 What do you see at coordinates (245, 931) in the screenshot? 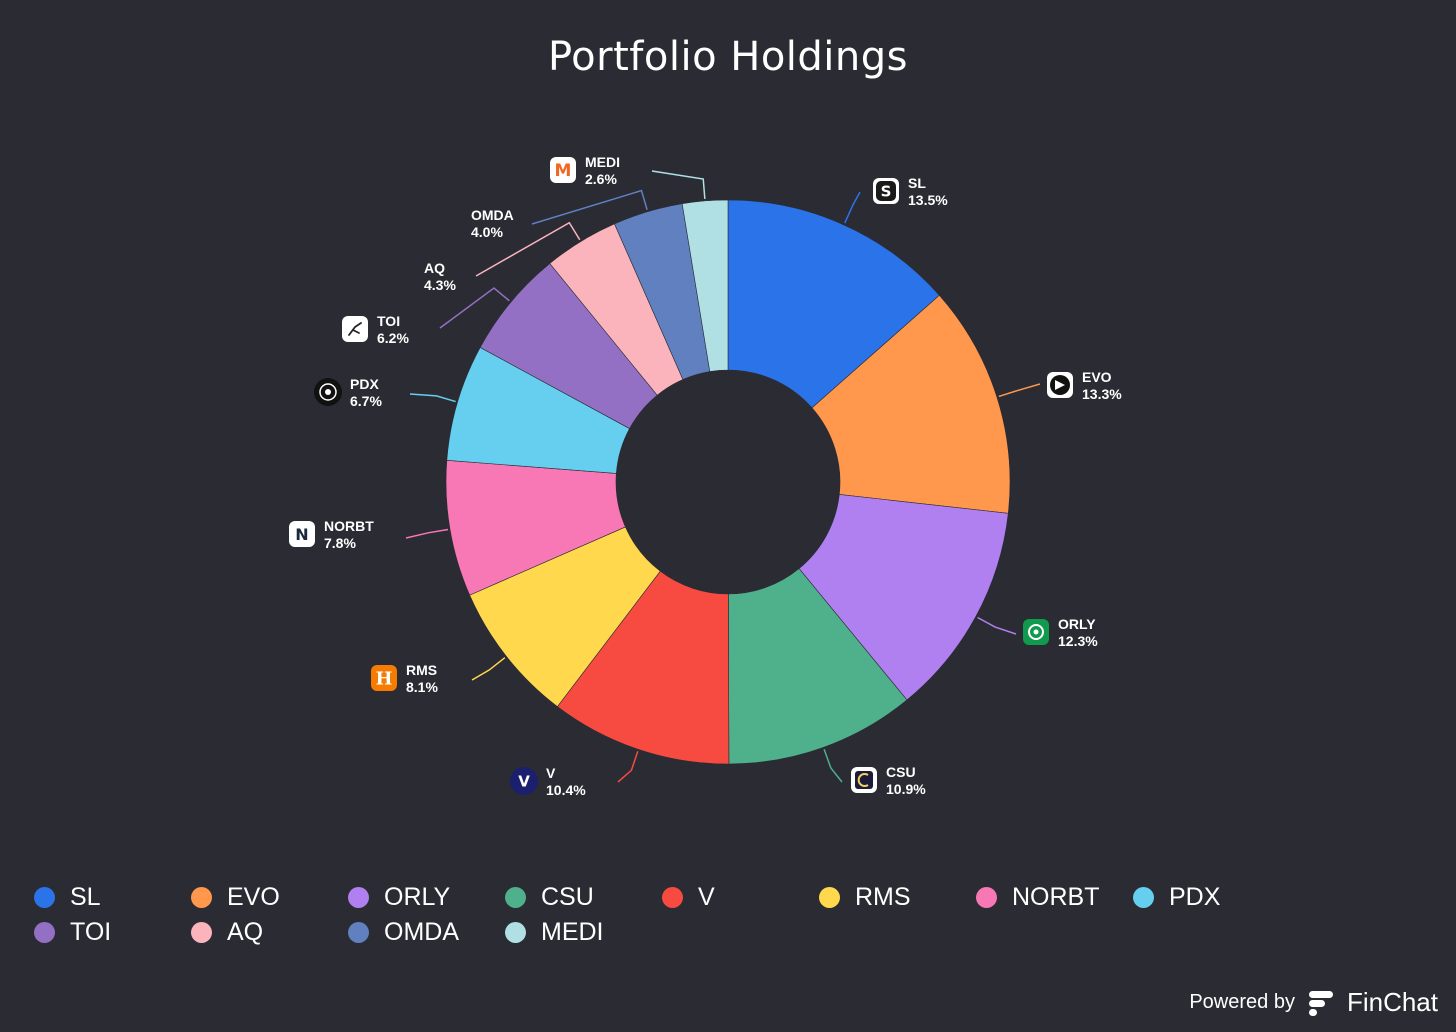
I see `legend-label: AQ` at bounding box center [245, 931].